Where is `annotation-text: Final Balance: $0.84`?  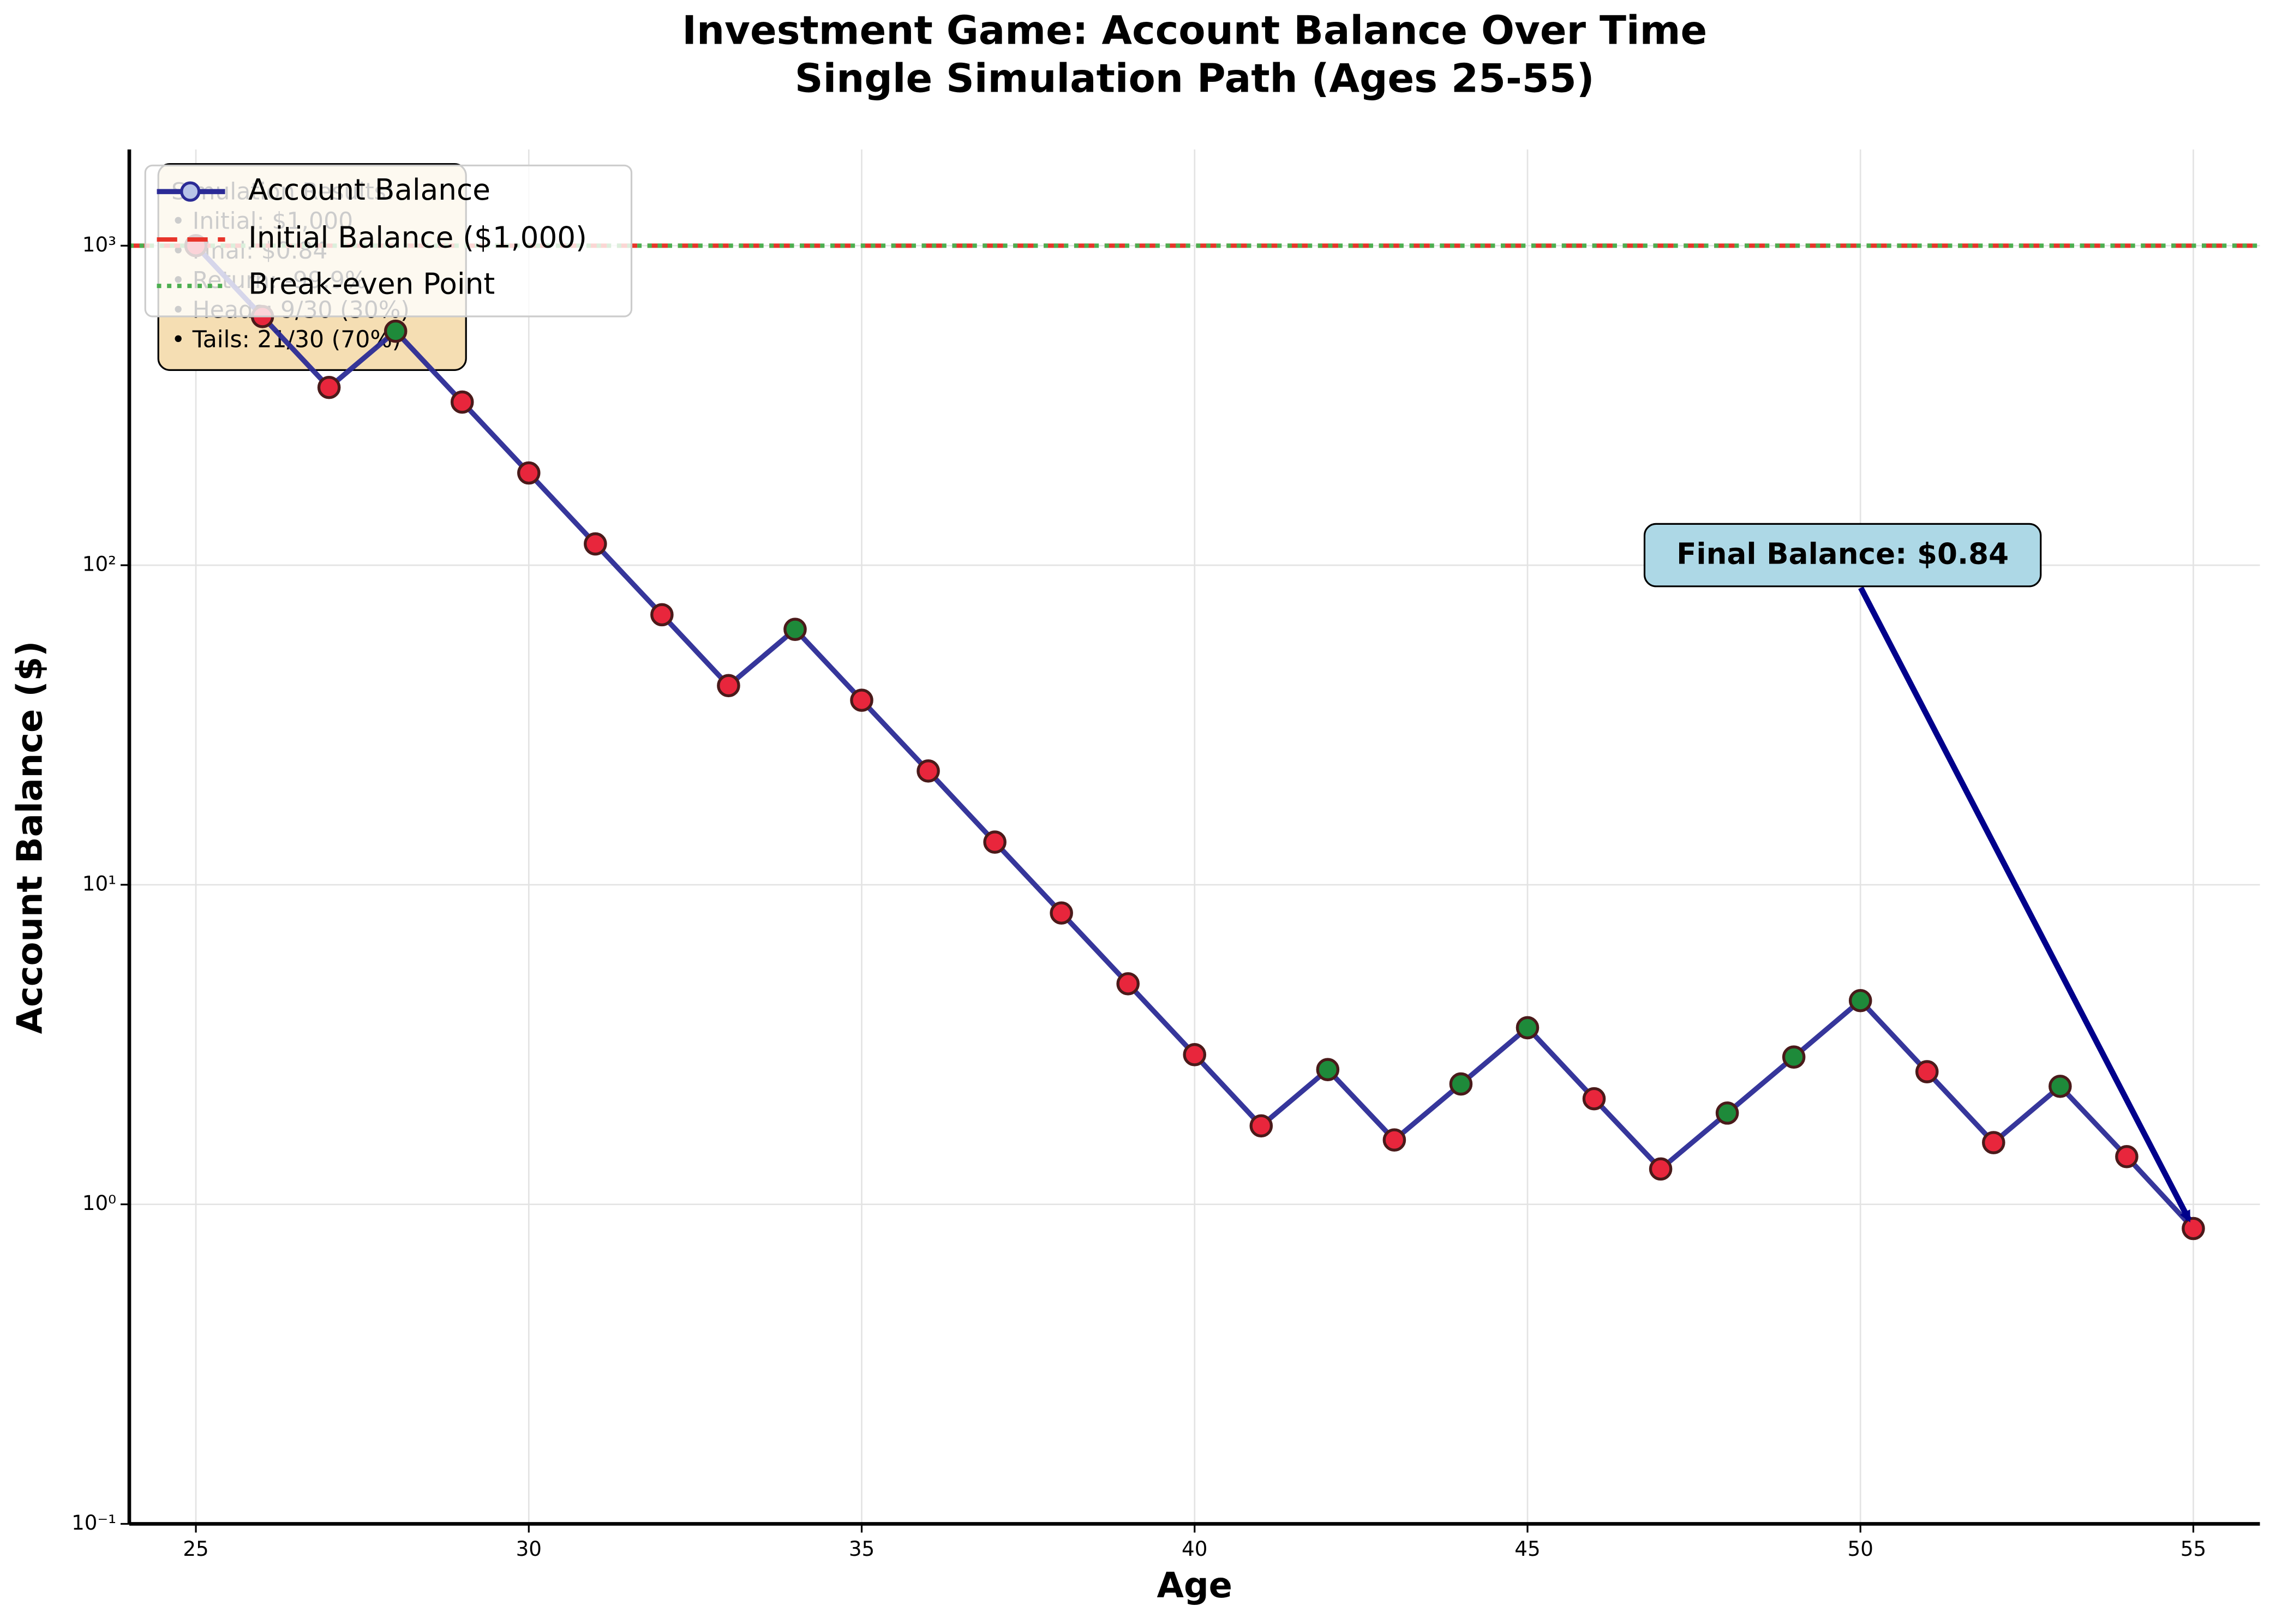 annotation-text: Final Balance: $0.84 is located at coordinates (1842, 554).